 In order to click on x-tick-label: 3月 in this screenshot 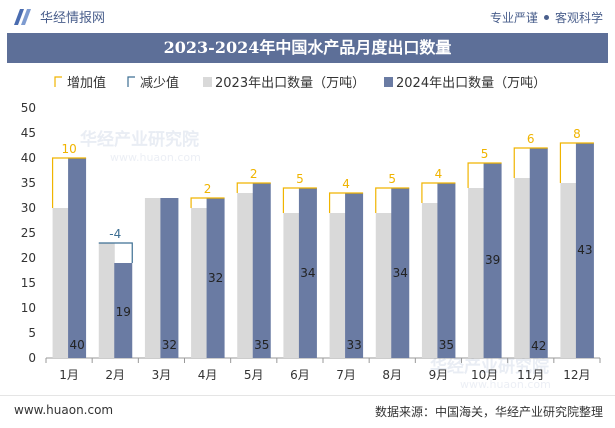, I will do `click(162, 375)`.